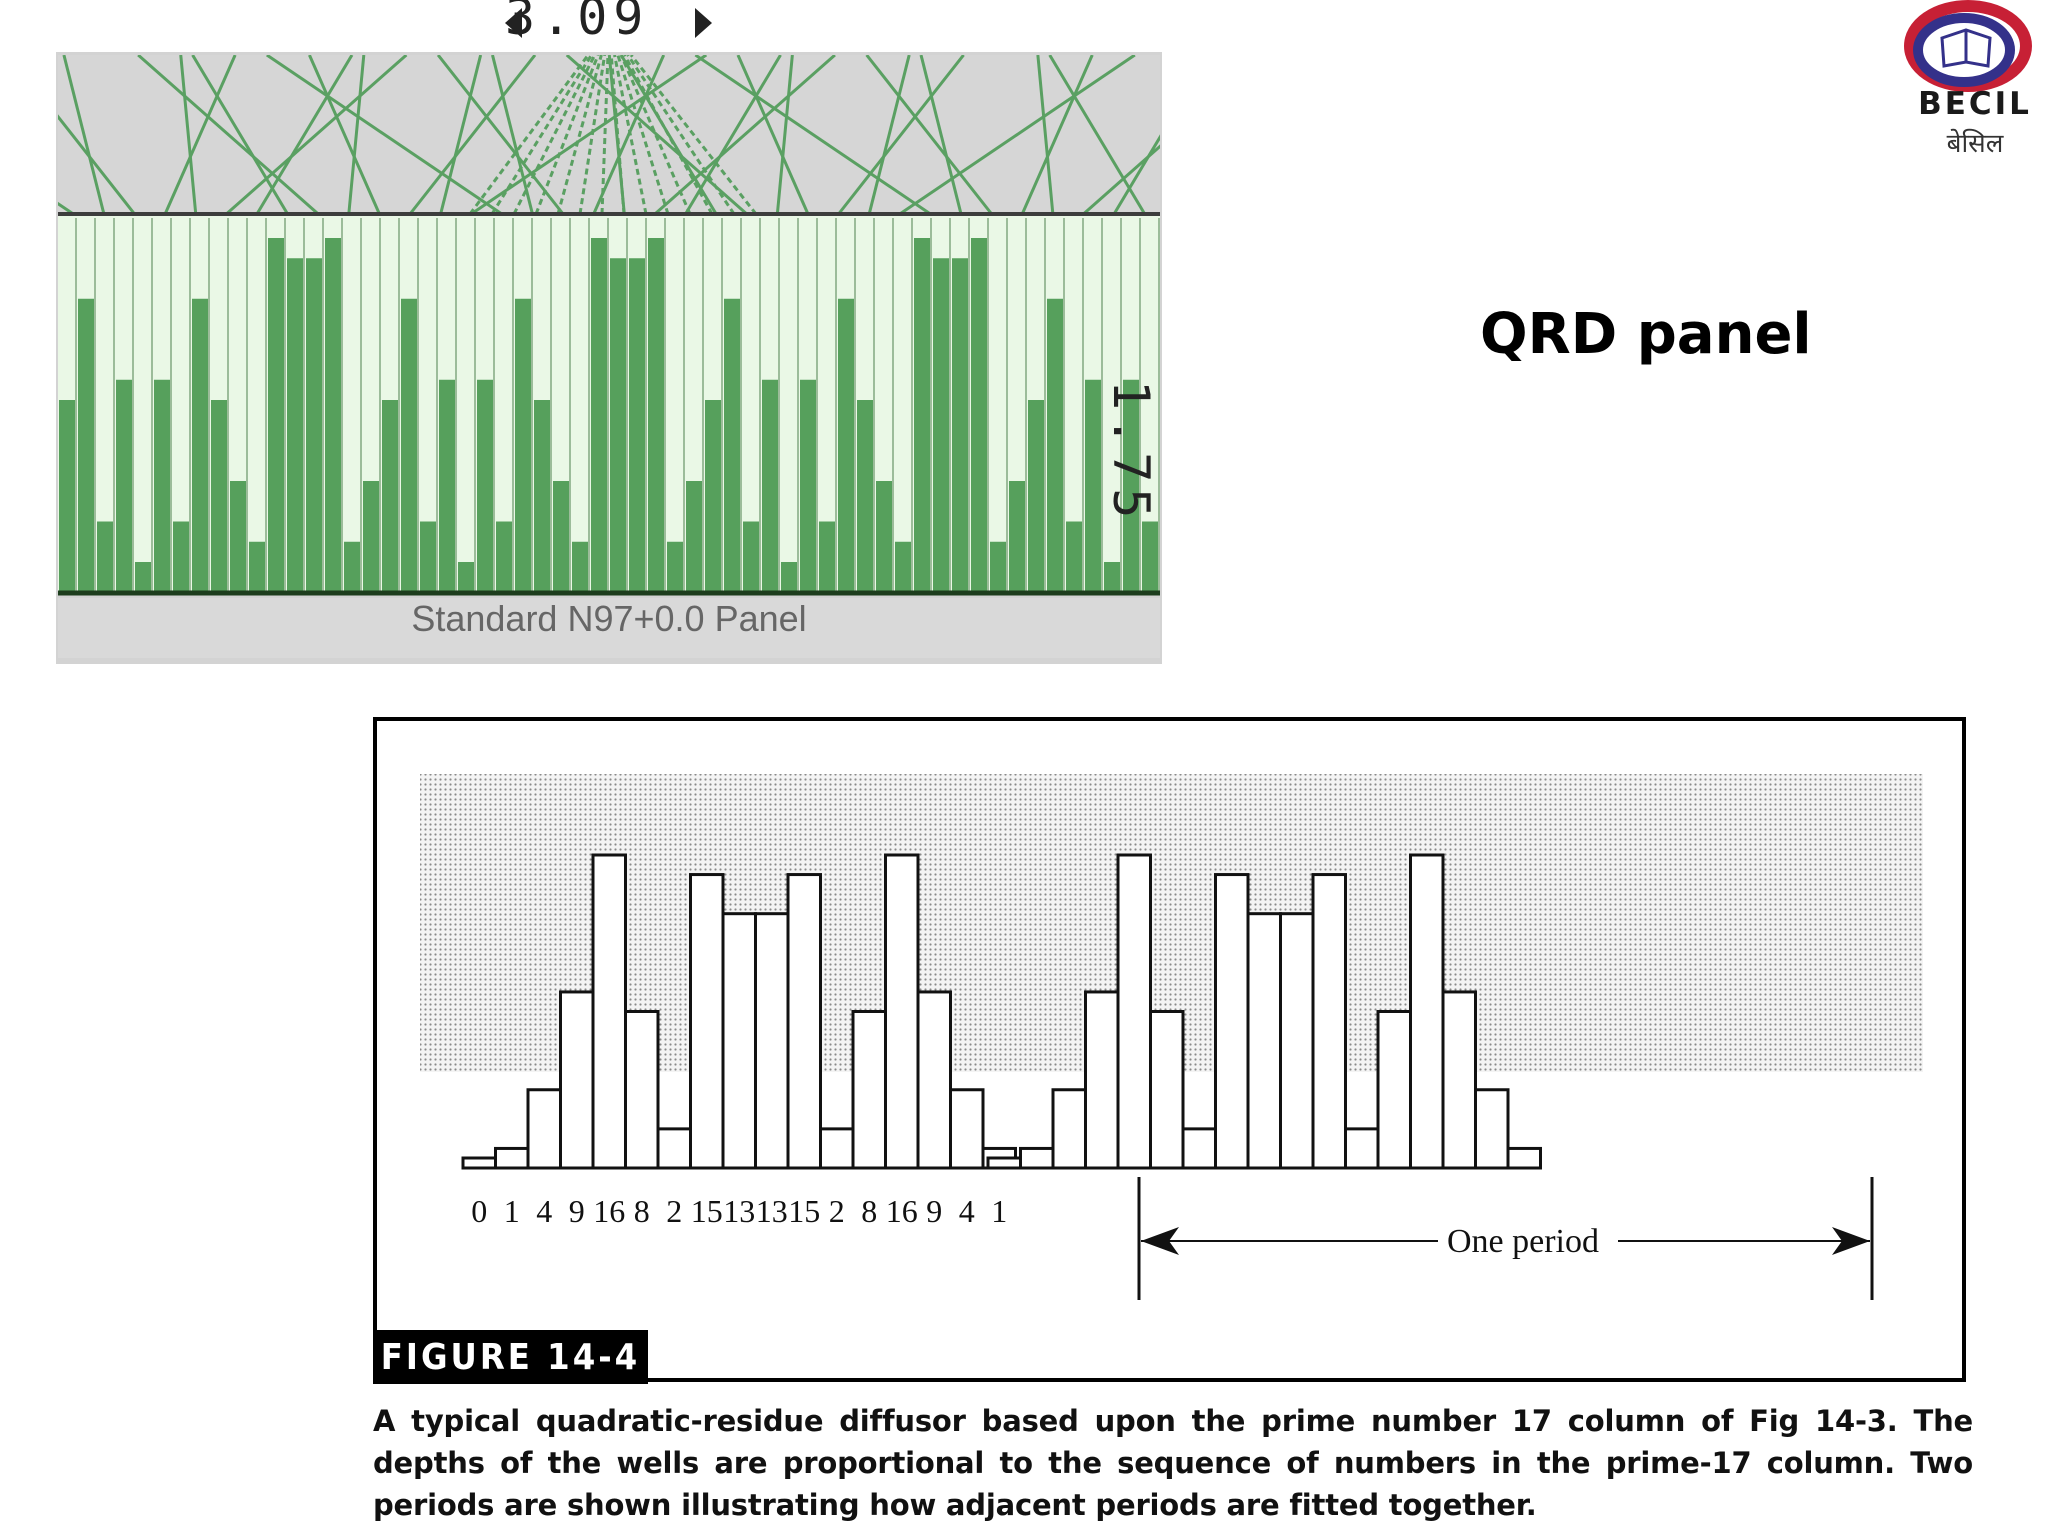 This screenshot has width=2048, height=1536. Describe the element at coordinates (1851, 1241) in the screenshot. I see `period-arrow-right-icon` at that location.